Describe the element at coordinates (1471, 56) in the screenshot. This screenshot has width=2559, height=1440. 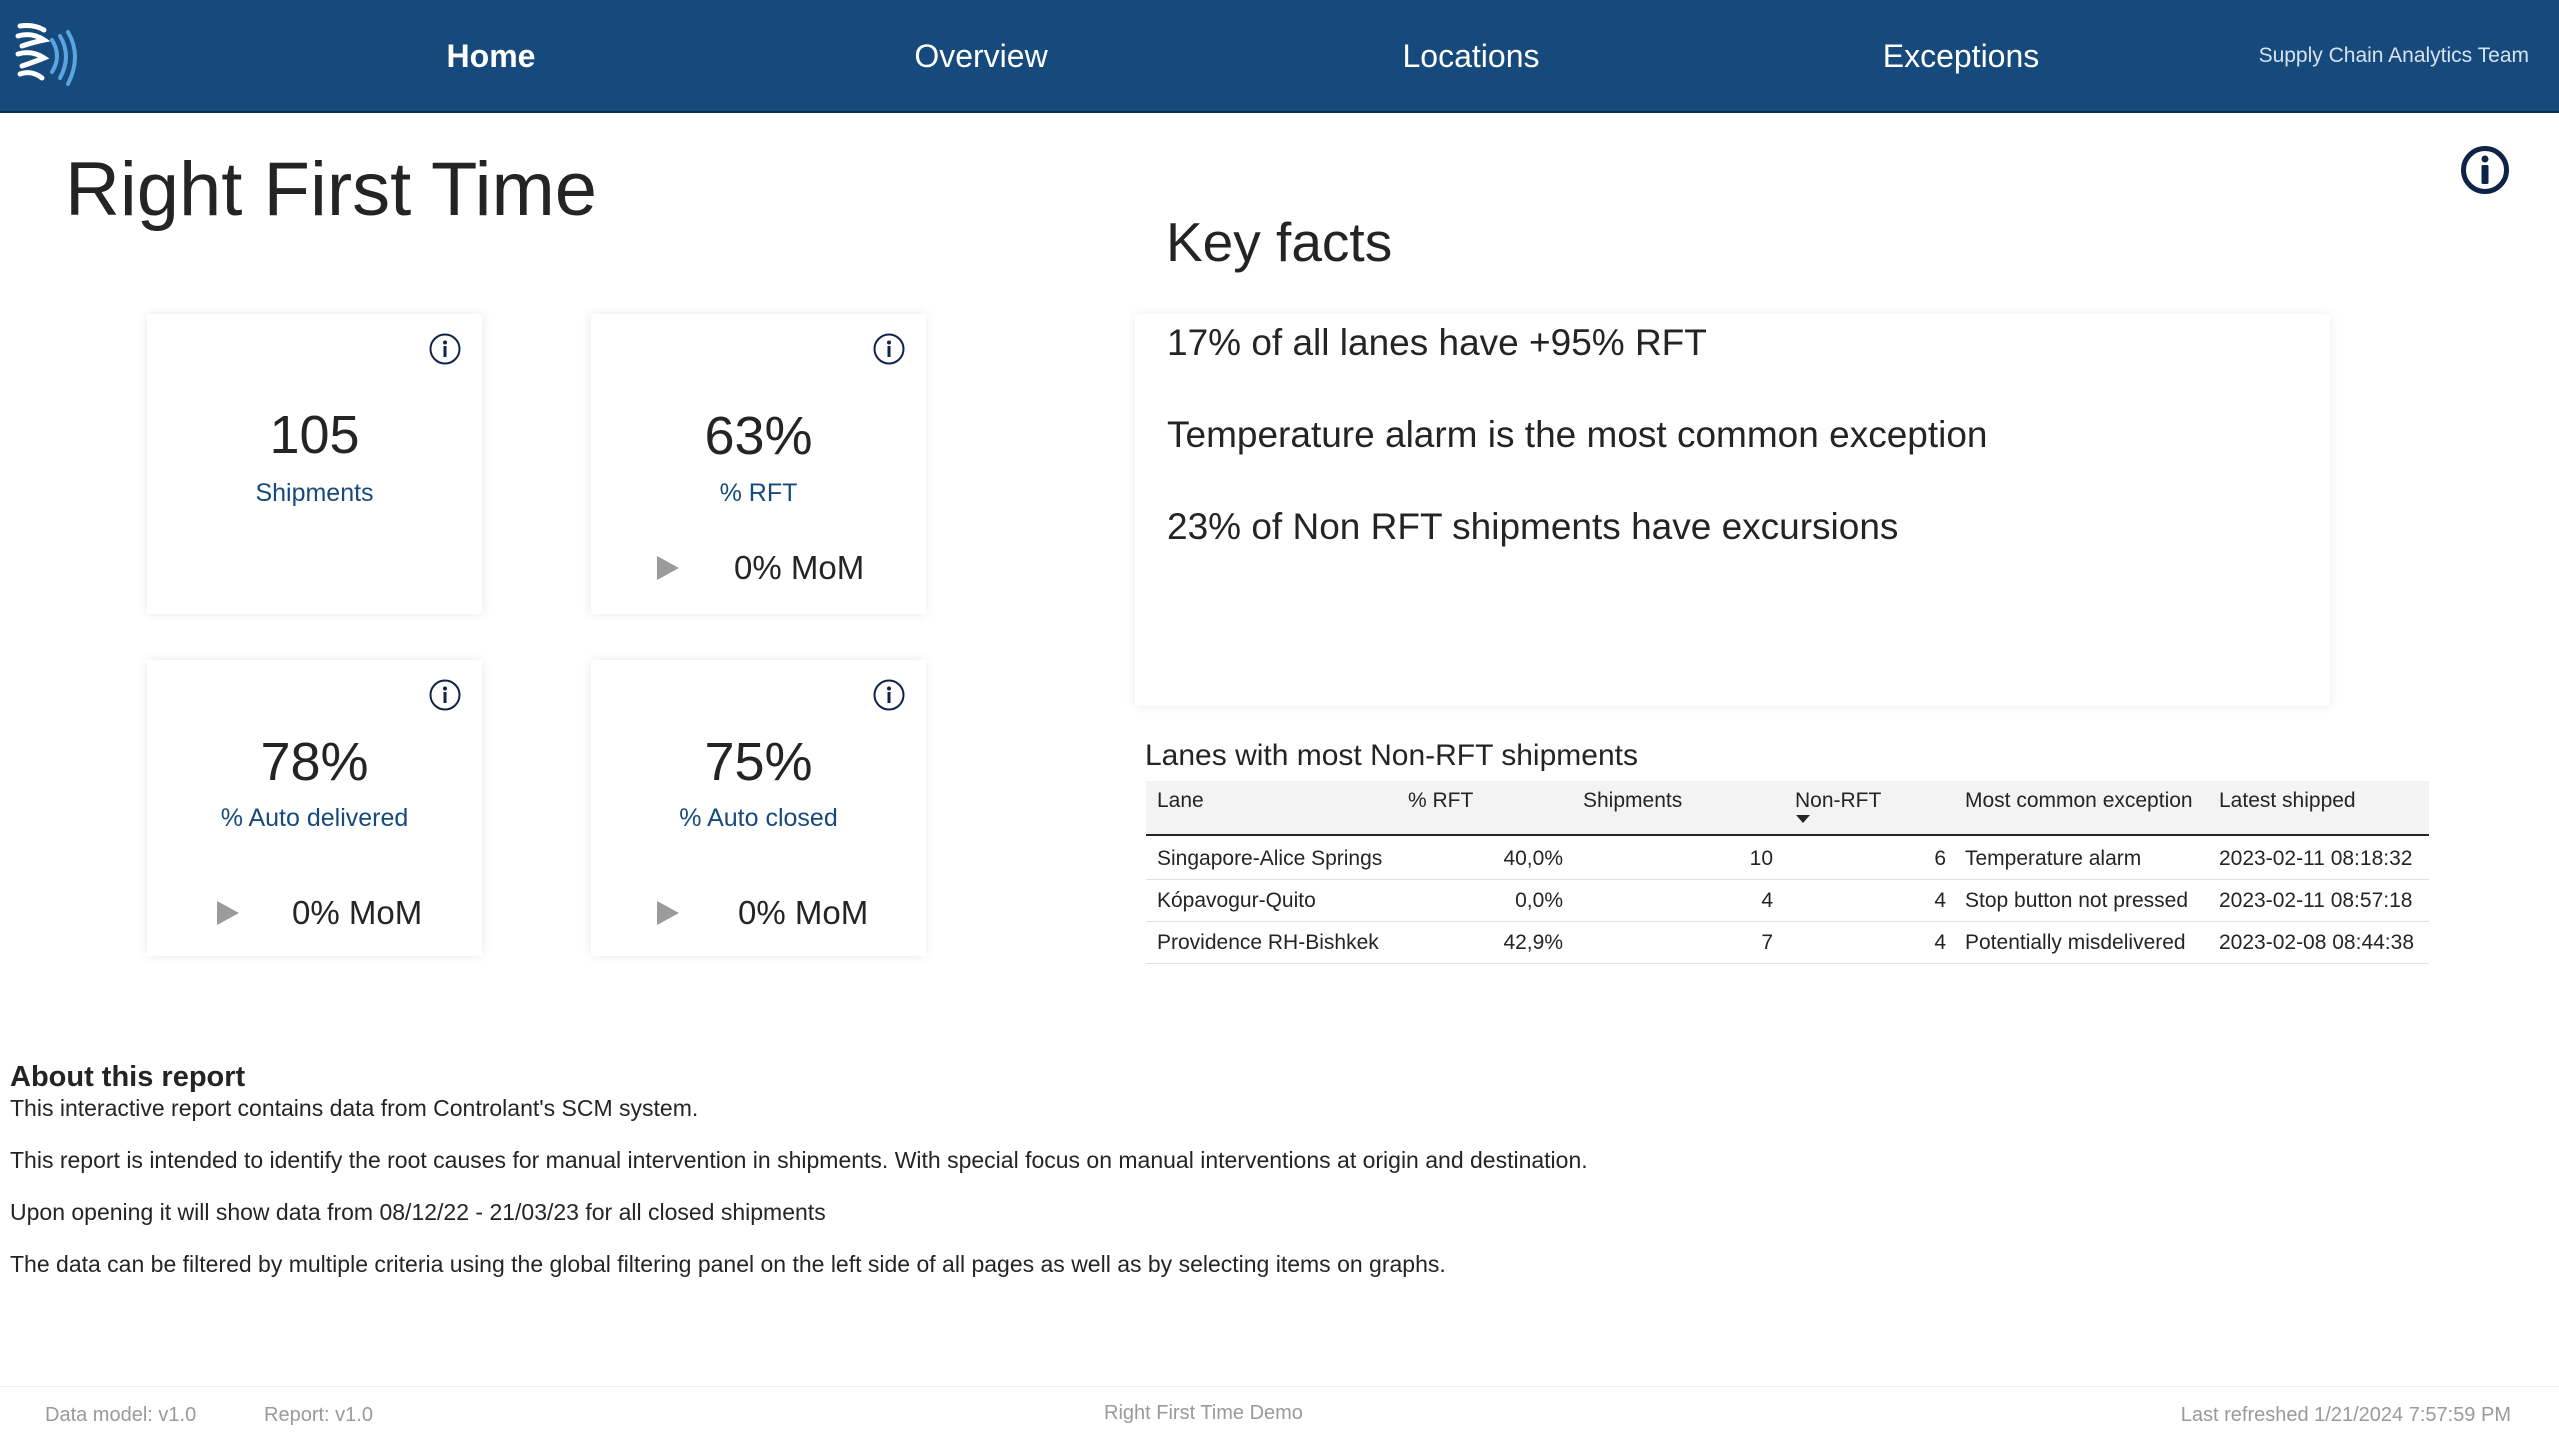
I see `nav-tab-locations: Locations` at that location.